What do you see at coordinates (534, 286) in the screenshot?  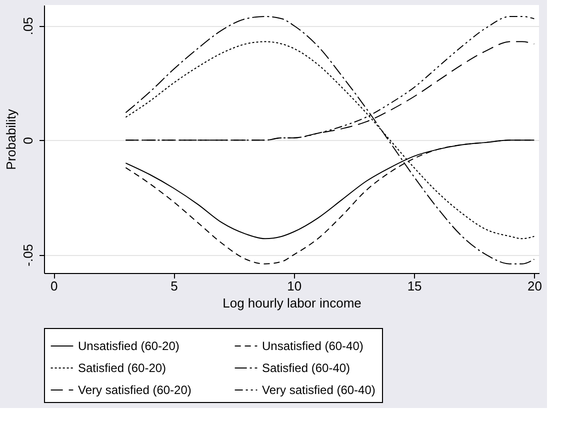 I see `x-tick-label: 20` at bounding box center [534, 286].